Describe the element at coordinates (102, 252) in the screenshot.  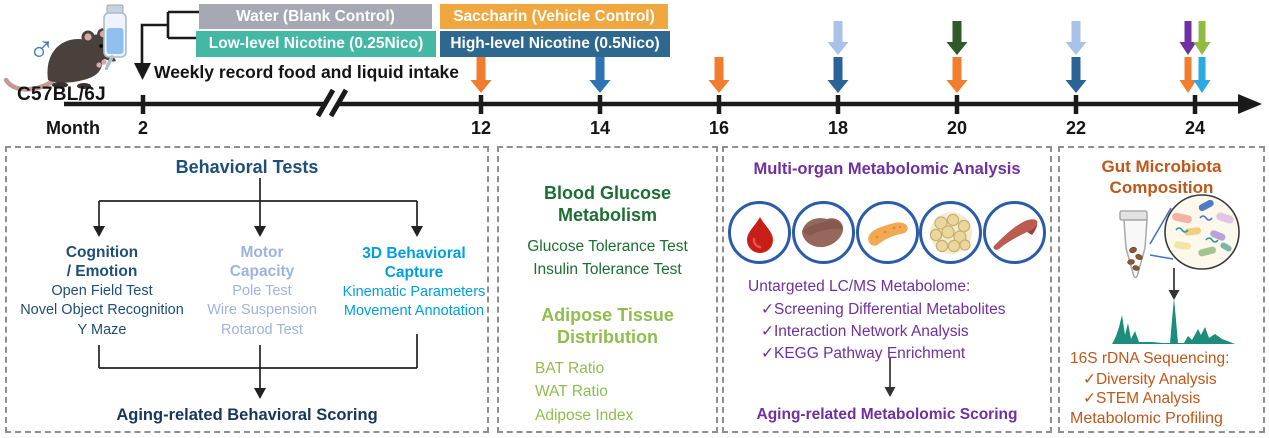
I see `cognition-heading-line1: Cognition` at that location.